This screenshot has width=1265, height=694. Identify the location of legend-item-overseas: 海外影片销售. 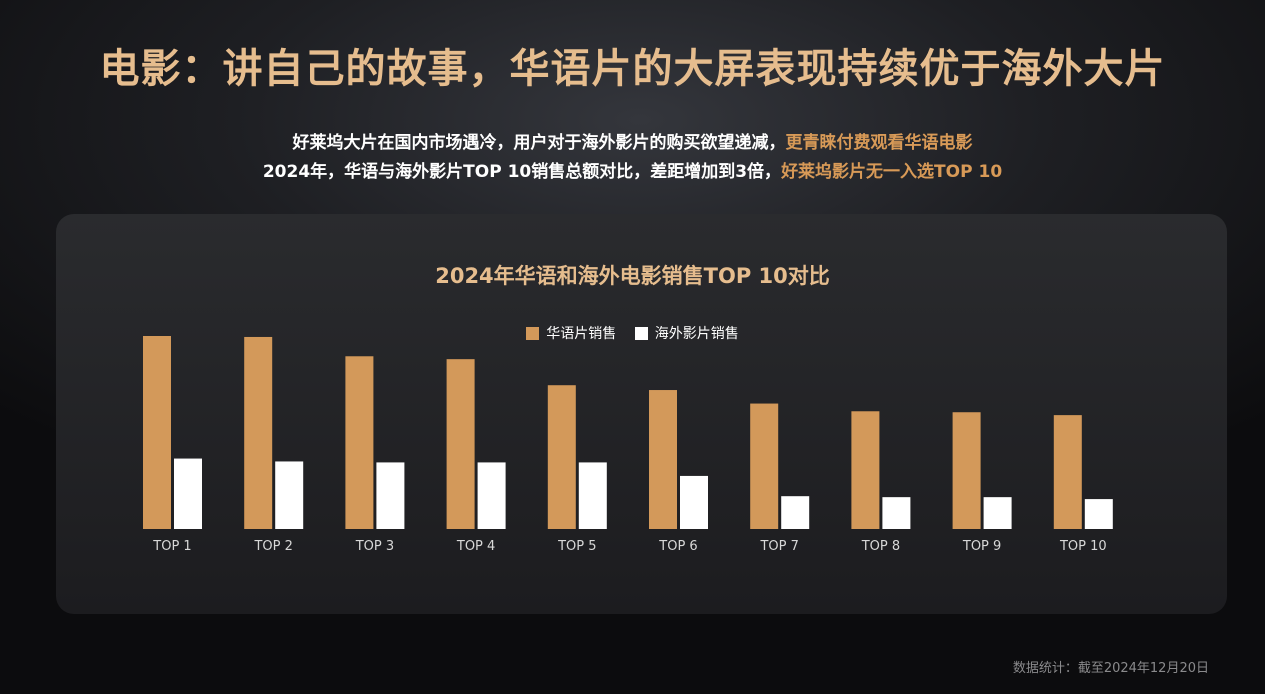
(686, 333).